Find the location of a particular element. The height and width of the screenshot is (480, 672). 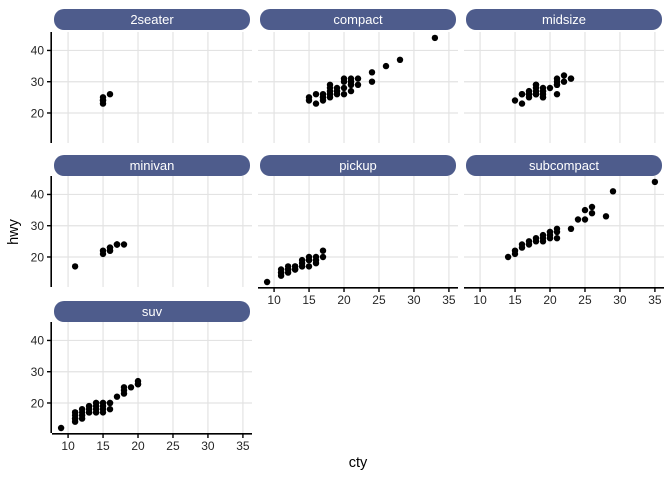

facet-panel-subcompact: 10 15 20 25 30 35 is located at coordinates (564, 241).